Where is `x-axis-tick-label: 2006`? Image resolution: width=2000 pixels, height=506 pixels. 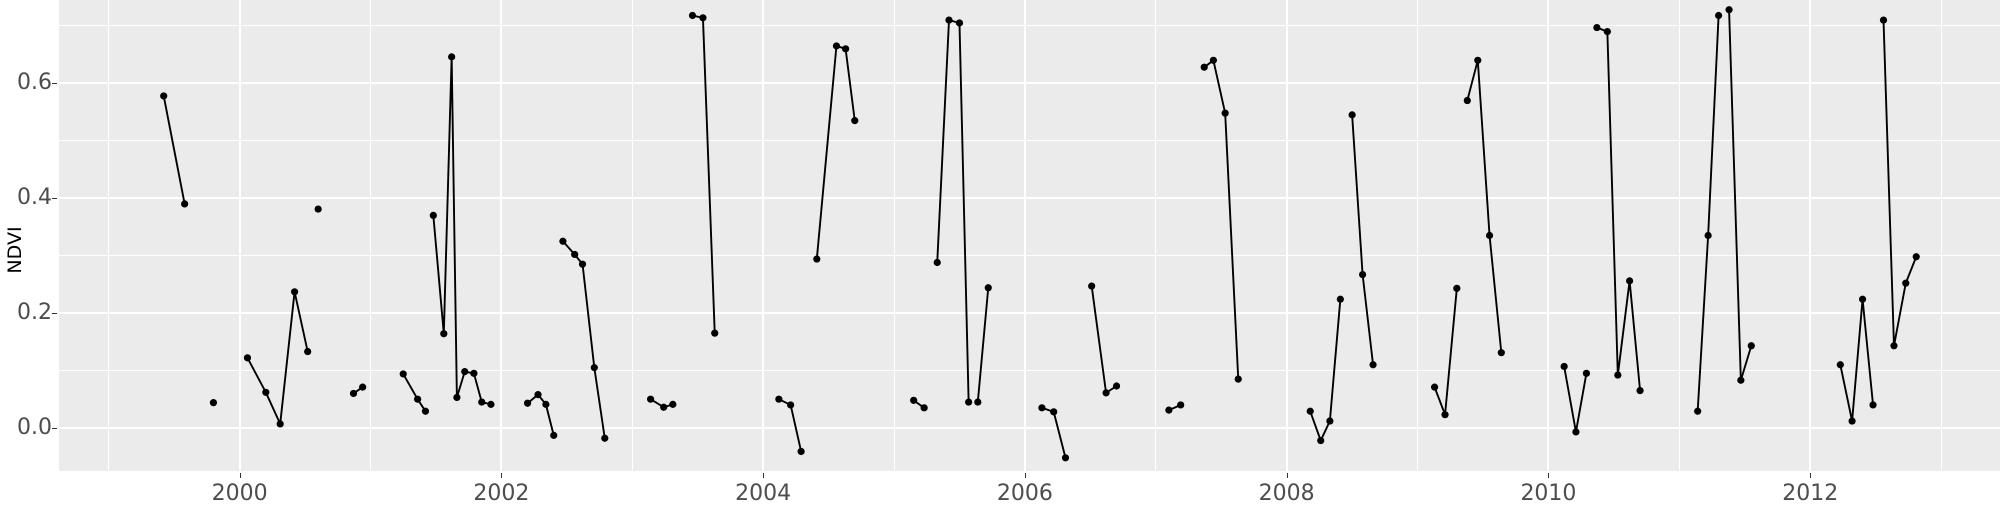 x-axis-tick-label: 2006 is located at coordinates (1024, 493).